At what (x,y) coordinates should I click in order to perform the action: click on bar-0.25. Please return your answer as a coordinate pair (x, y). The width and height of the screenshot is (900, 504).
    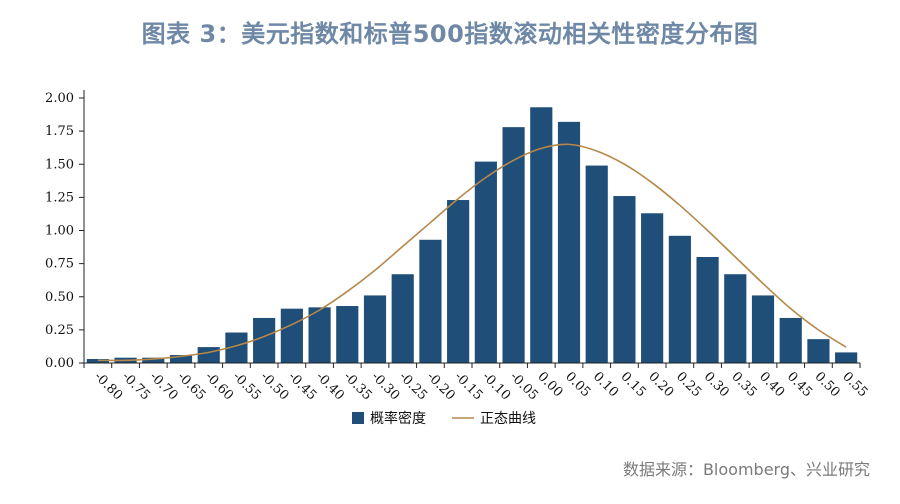
    Looking at the image, I should click on (679, 299).